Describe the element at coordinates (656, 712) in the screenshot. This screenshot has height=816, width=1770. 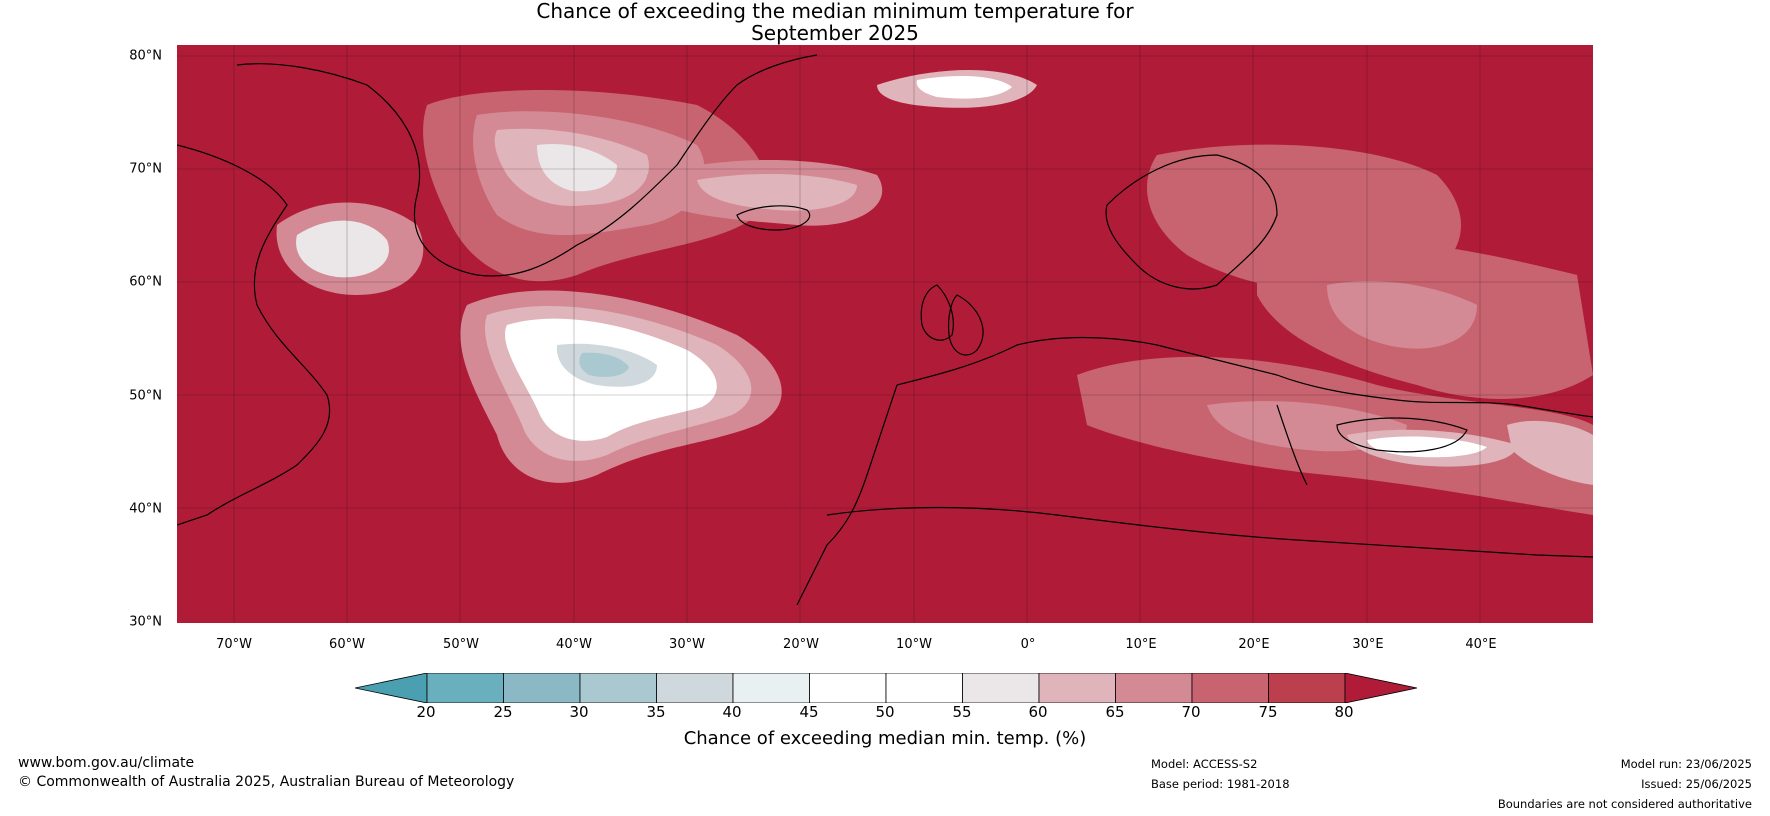
I see `colorbar-tick: 35` at that location.